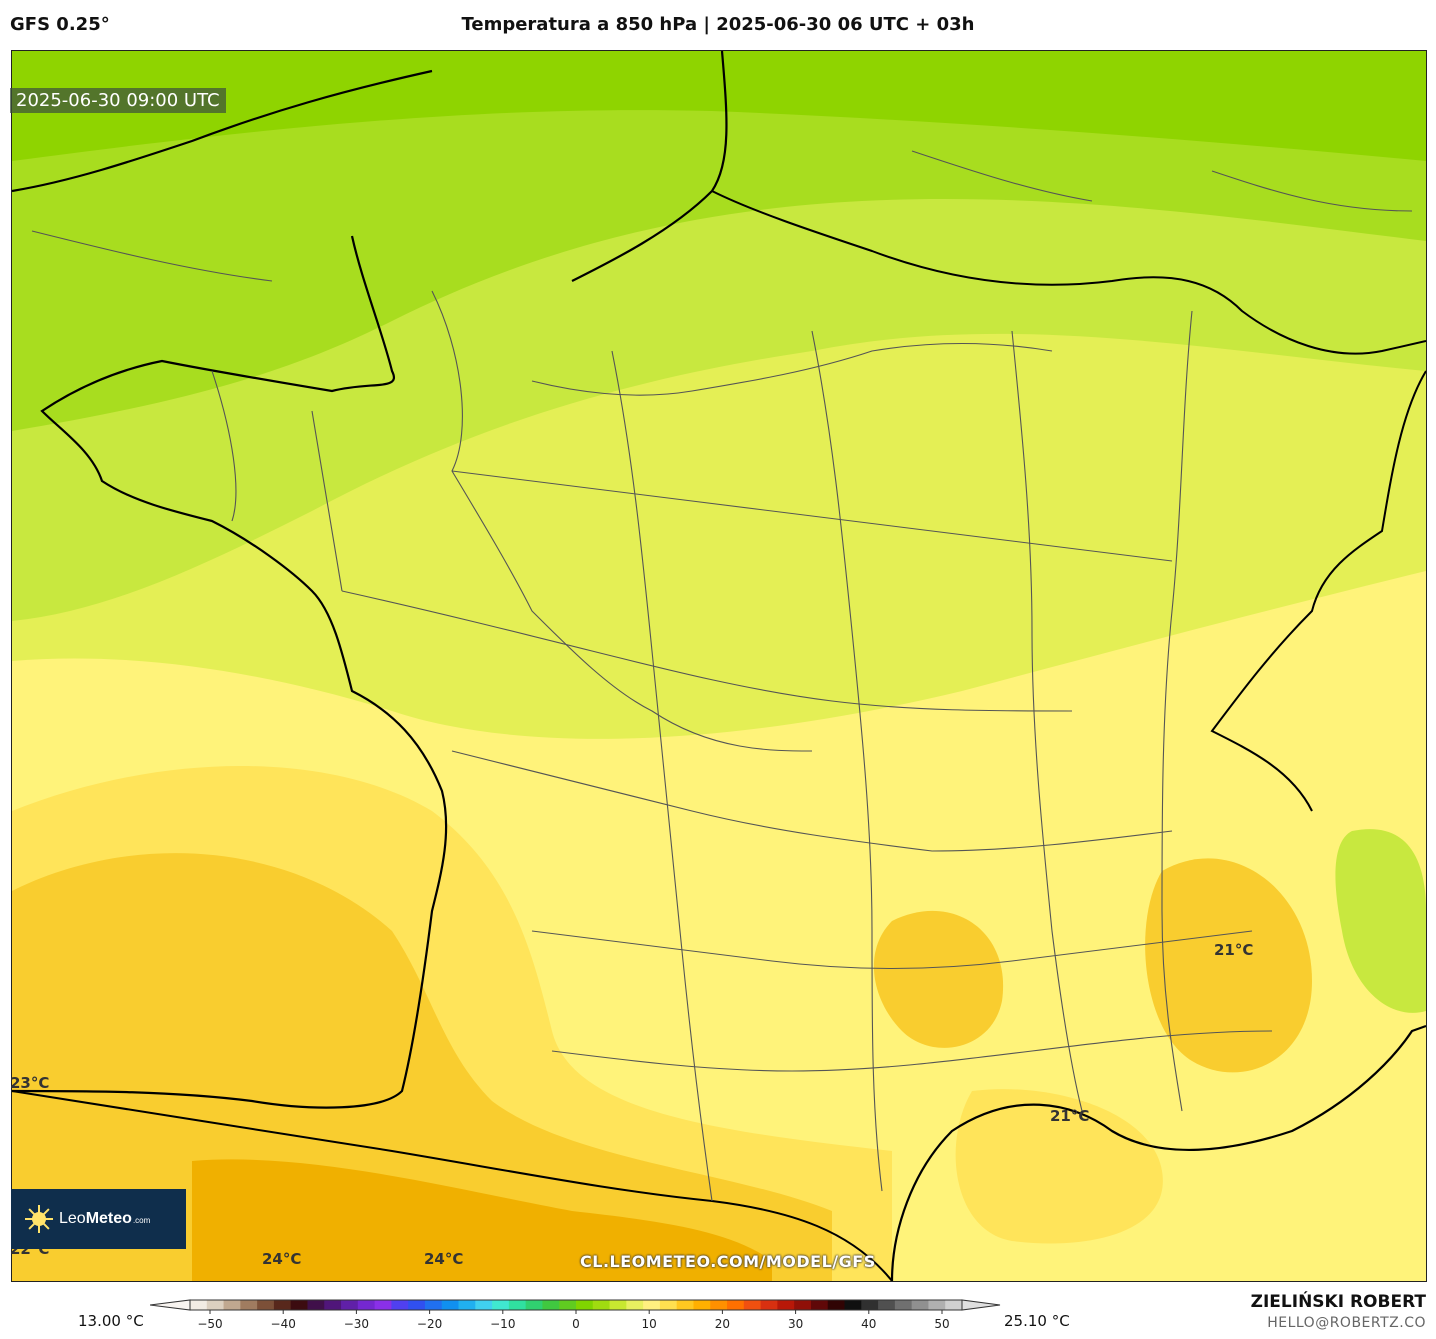 The width and height of the screenshot is (1436, 1339). What do you see at coordinates (981, 1305) in the screenshot?
I see `colorbar-high-arrow` at bounding box center [981, 1305].